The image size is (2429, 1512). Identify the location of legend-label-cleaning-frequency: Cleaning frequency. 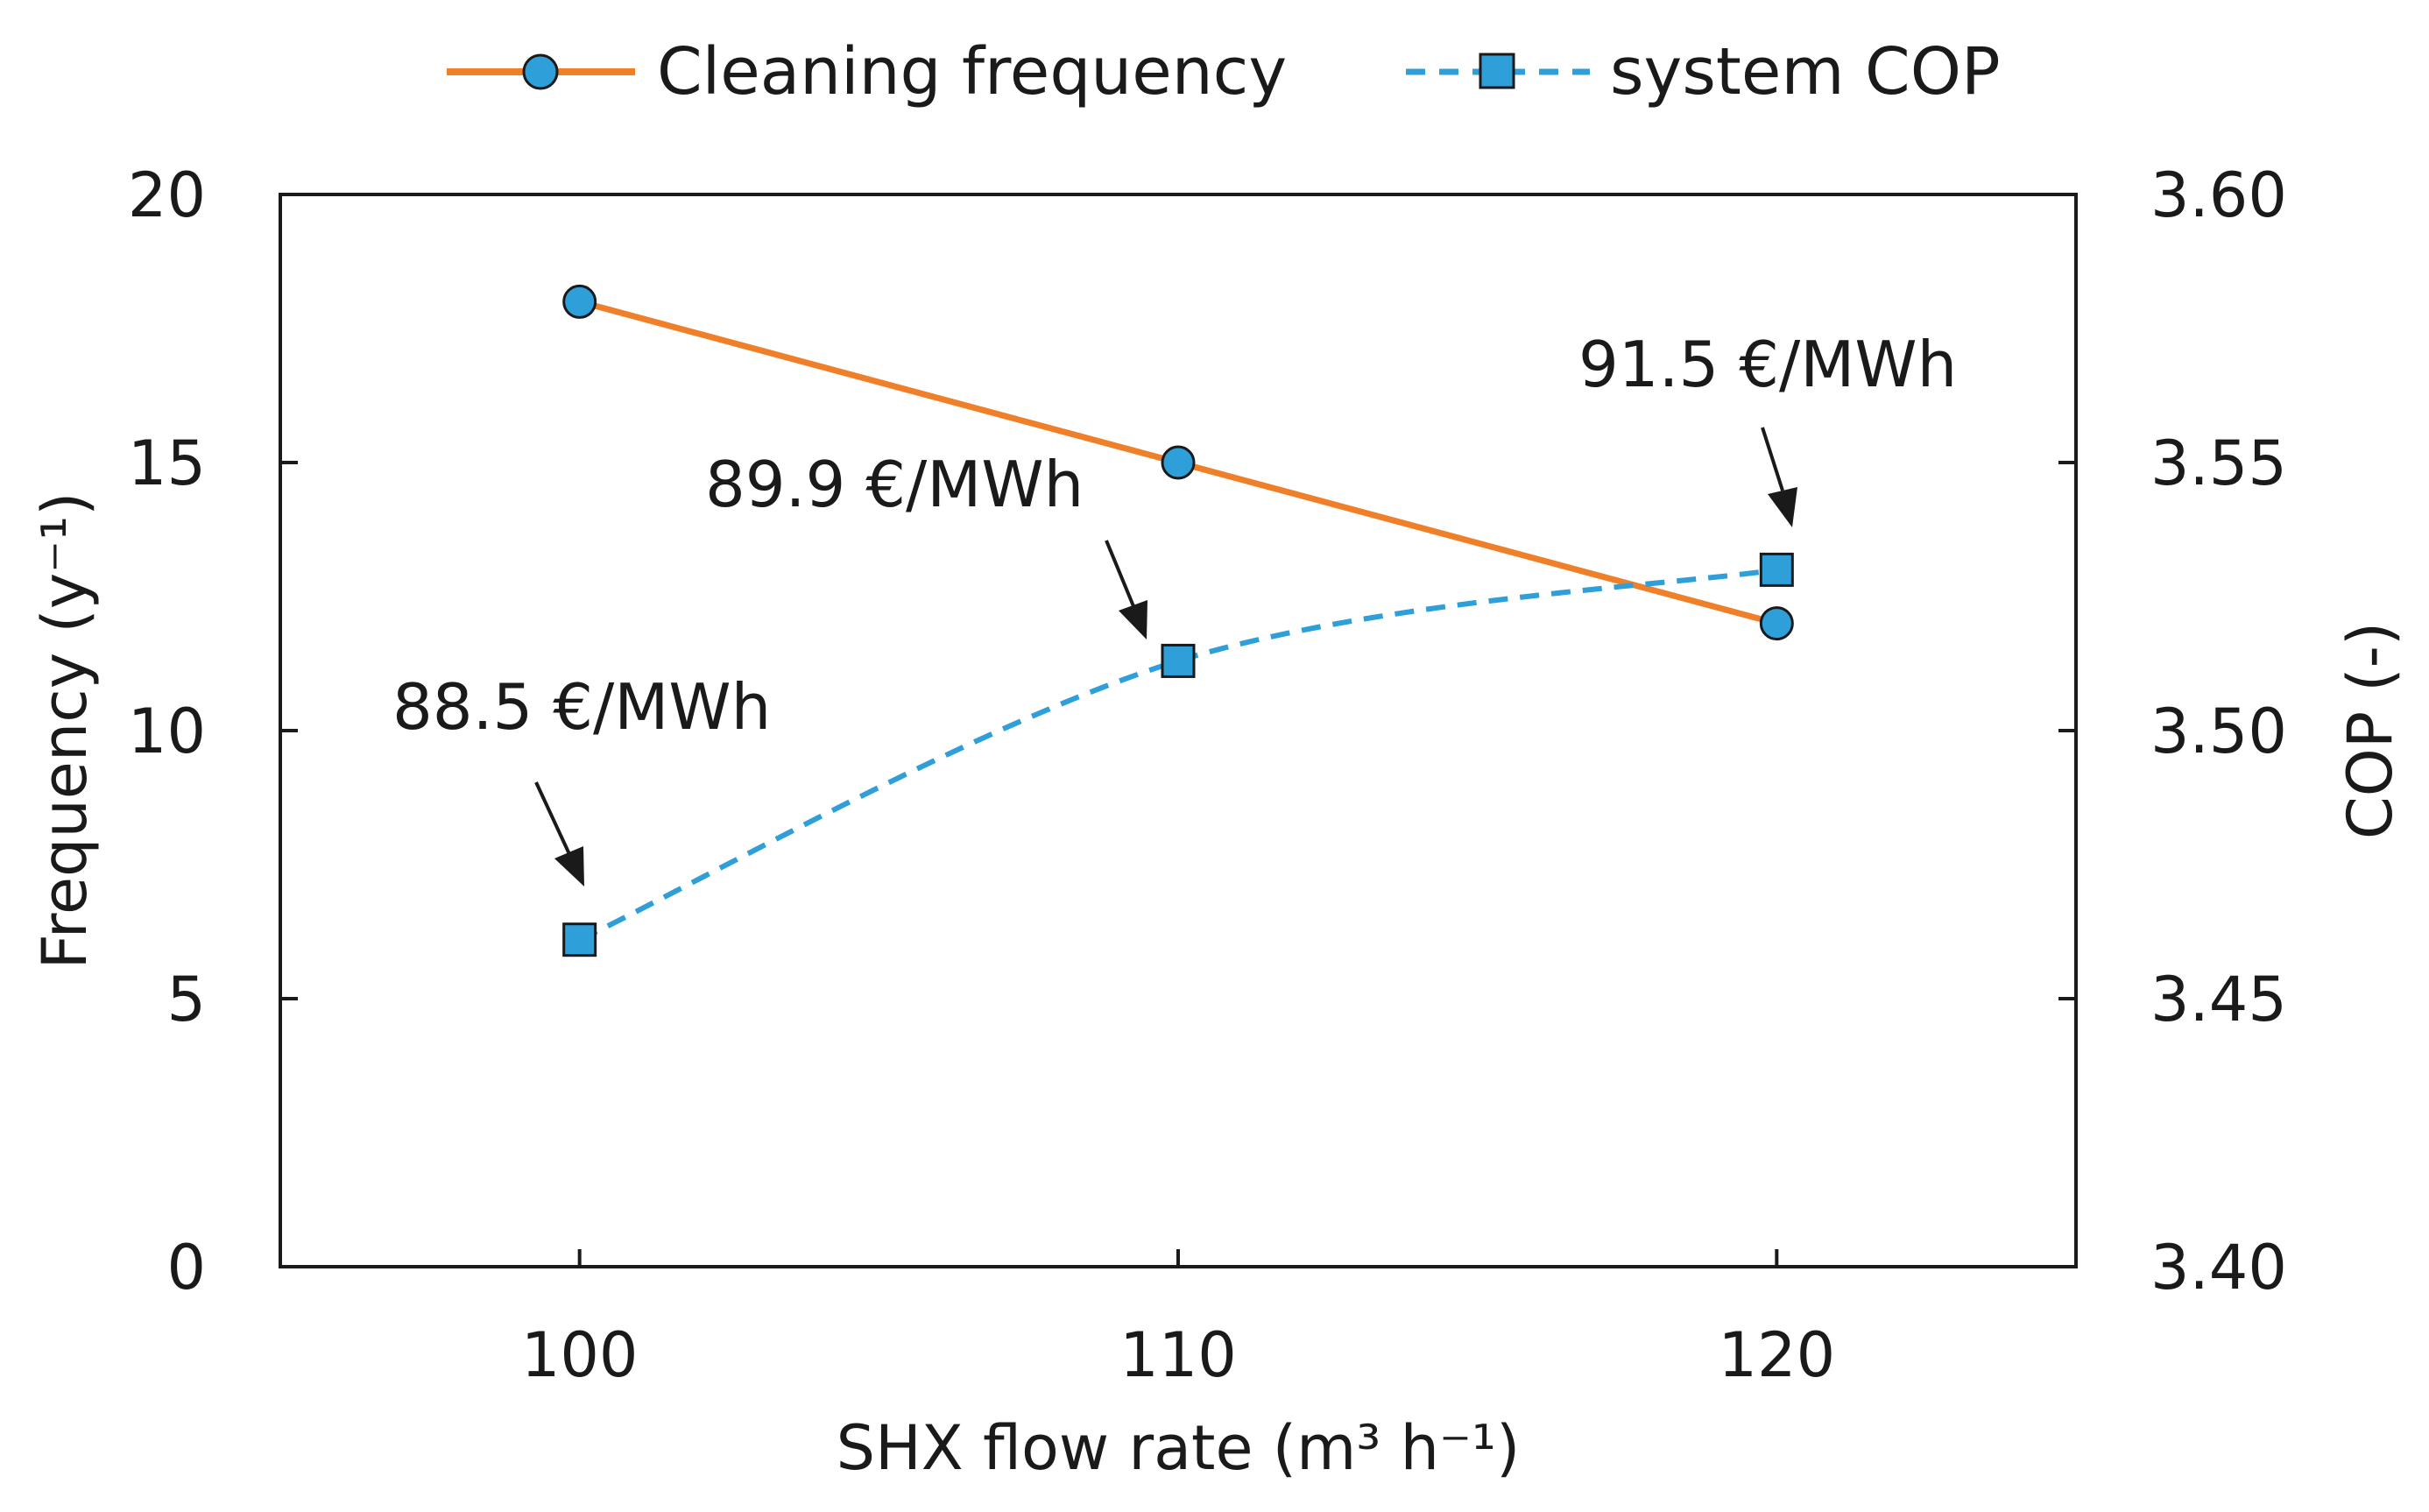
(972, 72).